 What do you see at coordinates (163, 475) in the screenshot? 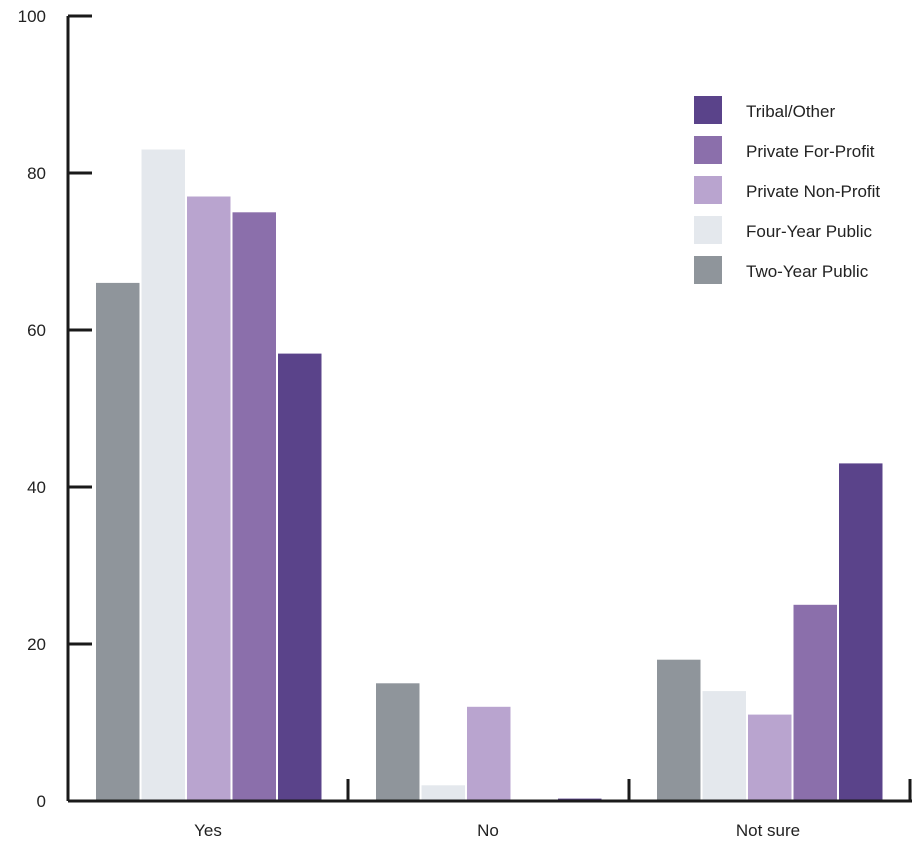
I see `bar-yes-four-year-public` at bounding box center [163, 475].